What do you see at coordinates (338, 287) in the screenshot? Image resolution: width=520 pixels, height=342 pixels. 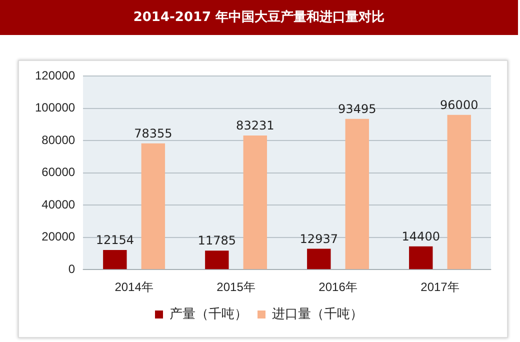 I see `x-tick-label: 2016年` at bounding box center [338, 287].